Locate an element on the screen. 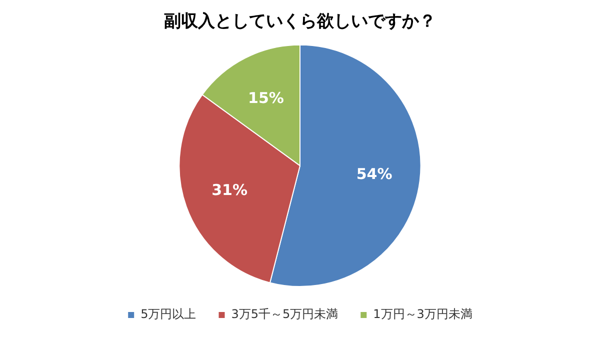  legend-label: 3万5千～5万円未満 is located at coordinates (284, 314).